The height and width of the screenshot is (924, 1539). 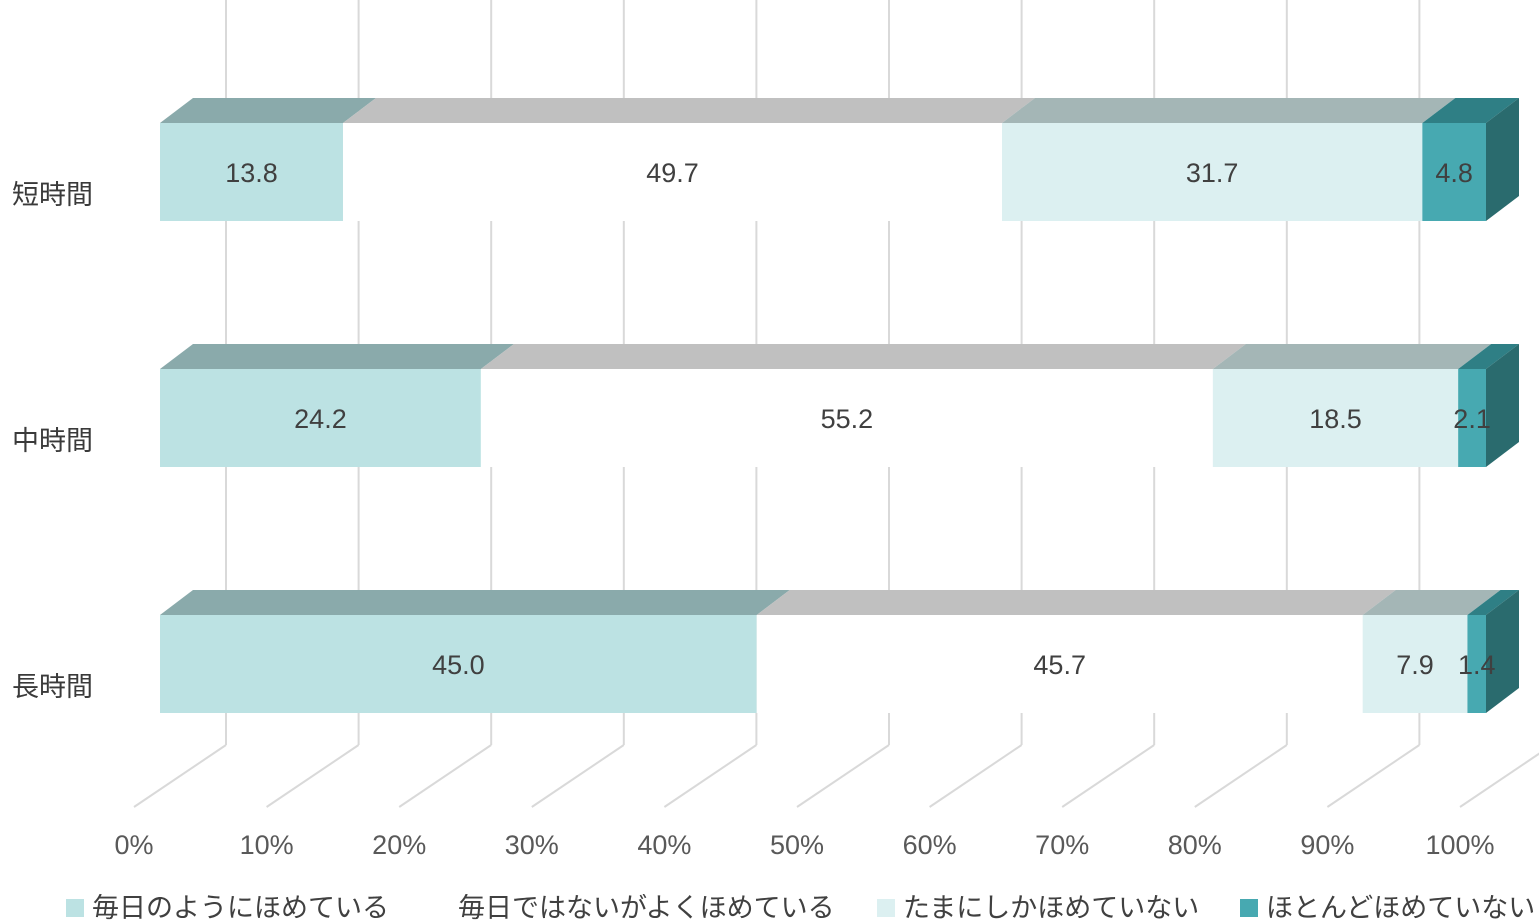 I want to click on x-tick-label: 60%, so click(x=930, y=845).